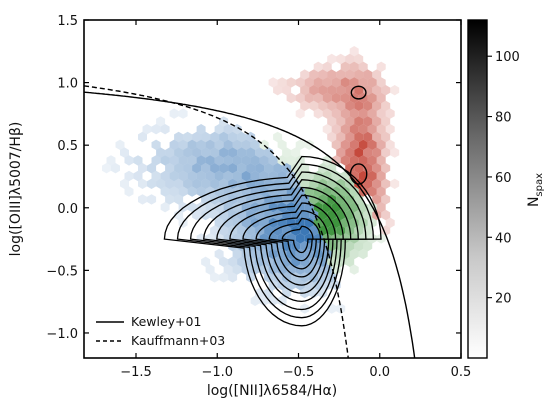 The width and height of the screenshot is (553, 416). Describe the element at coordinates (166, 321) in the screenshot. I see `legend-kewley-label: Kewley+01` at that location.